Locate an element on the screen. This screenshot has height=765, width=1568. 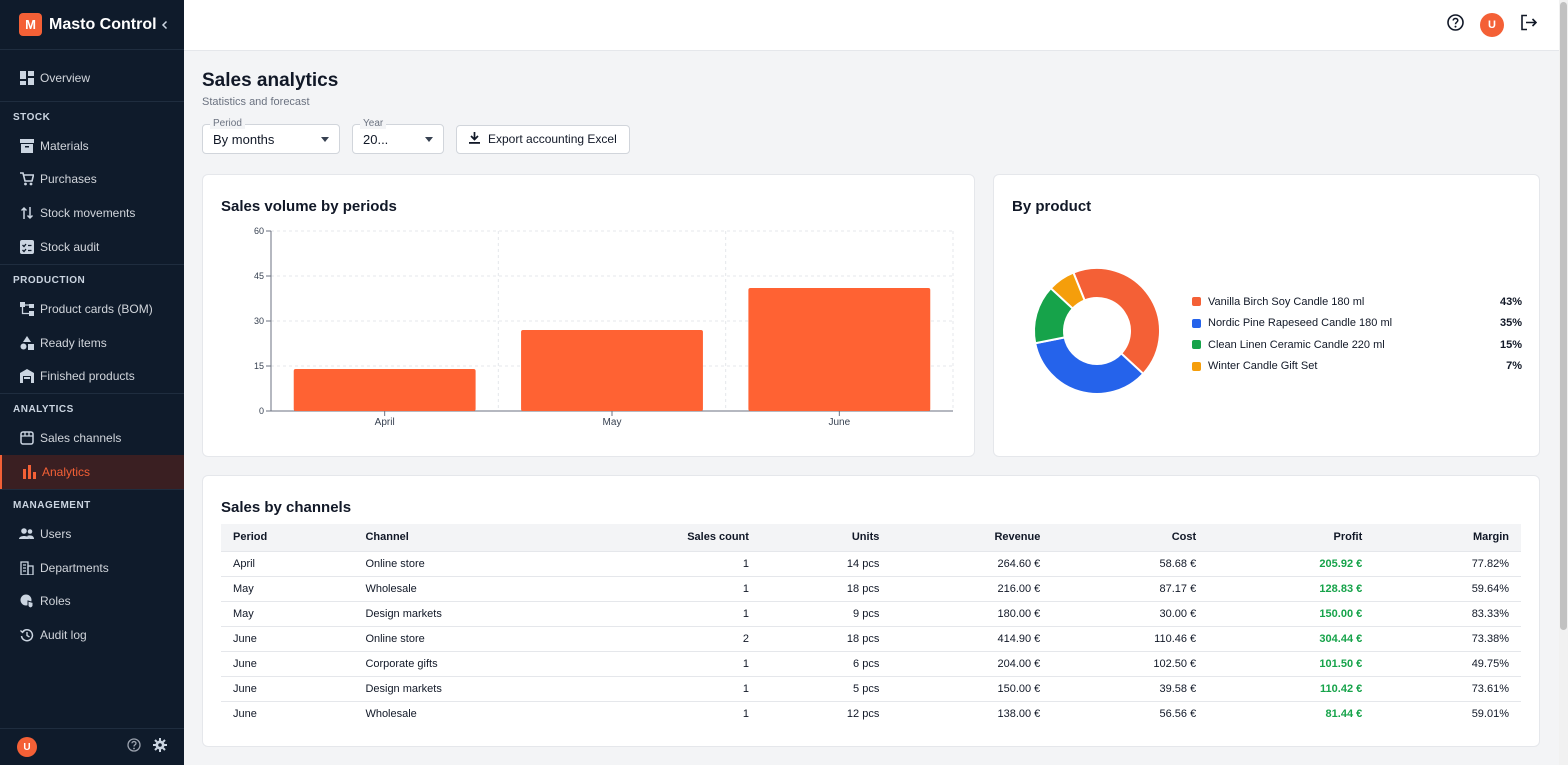
sidebar-item-analytics: Analytics is located at coordinates (92, 472).